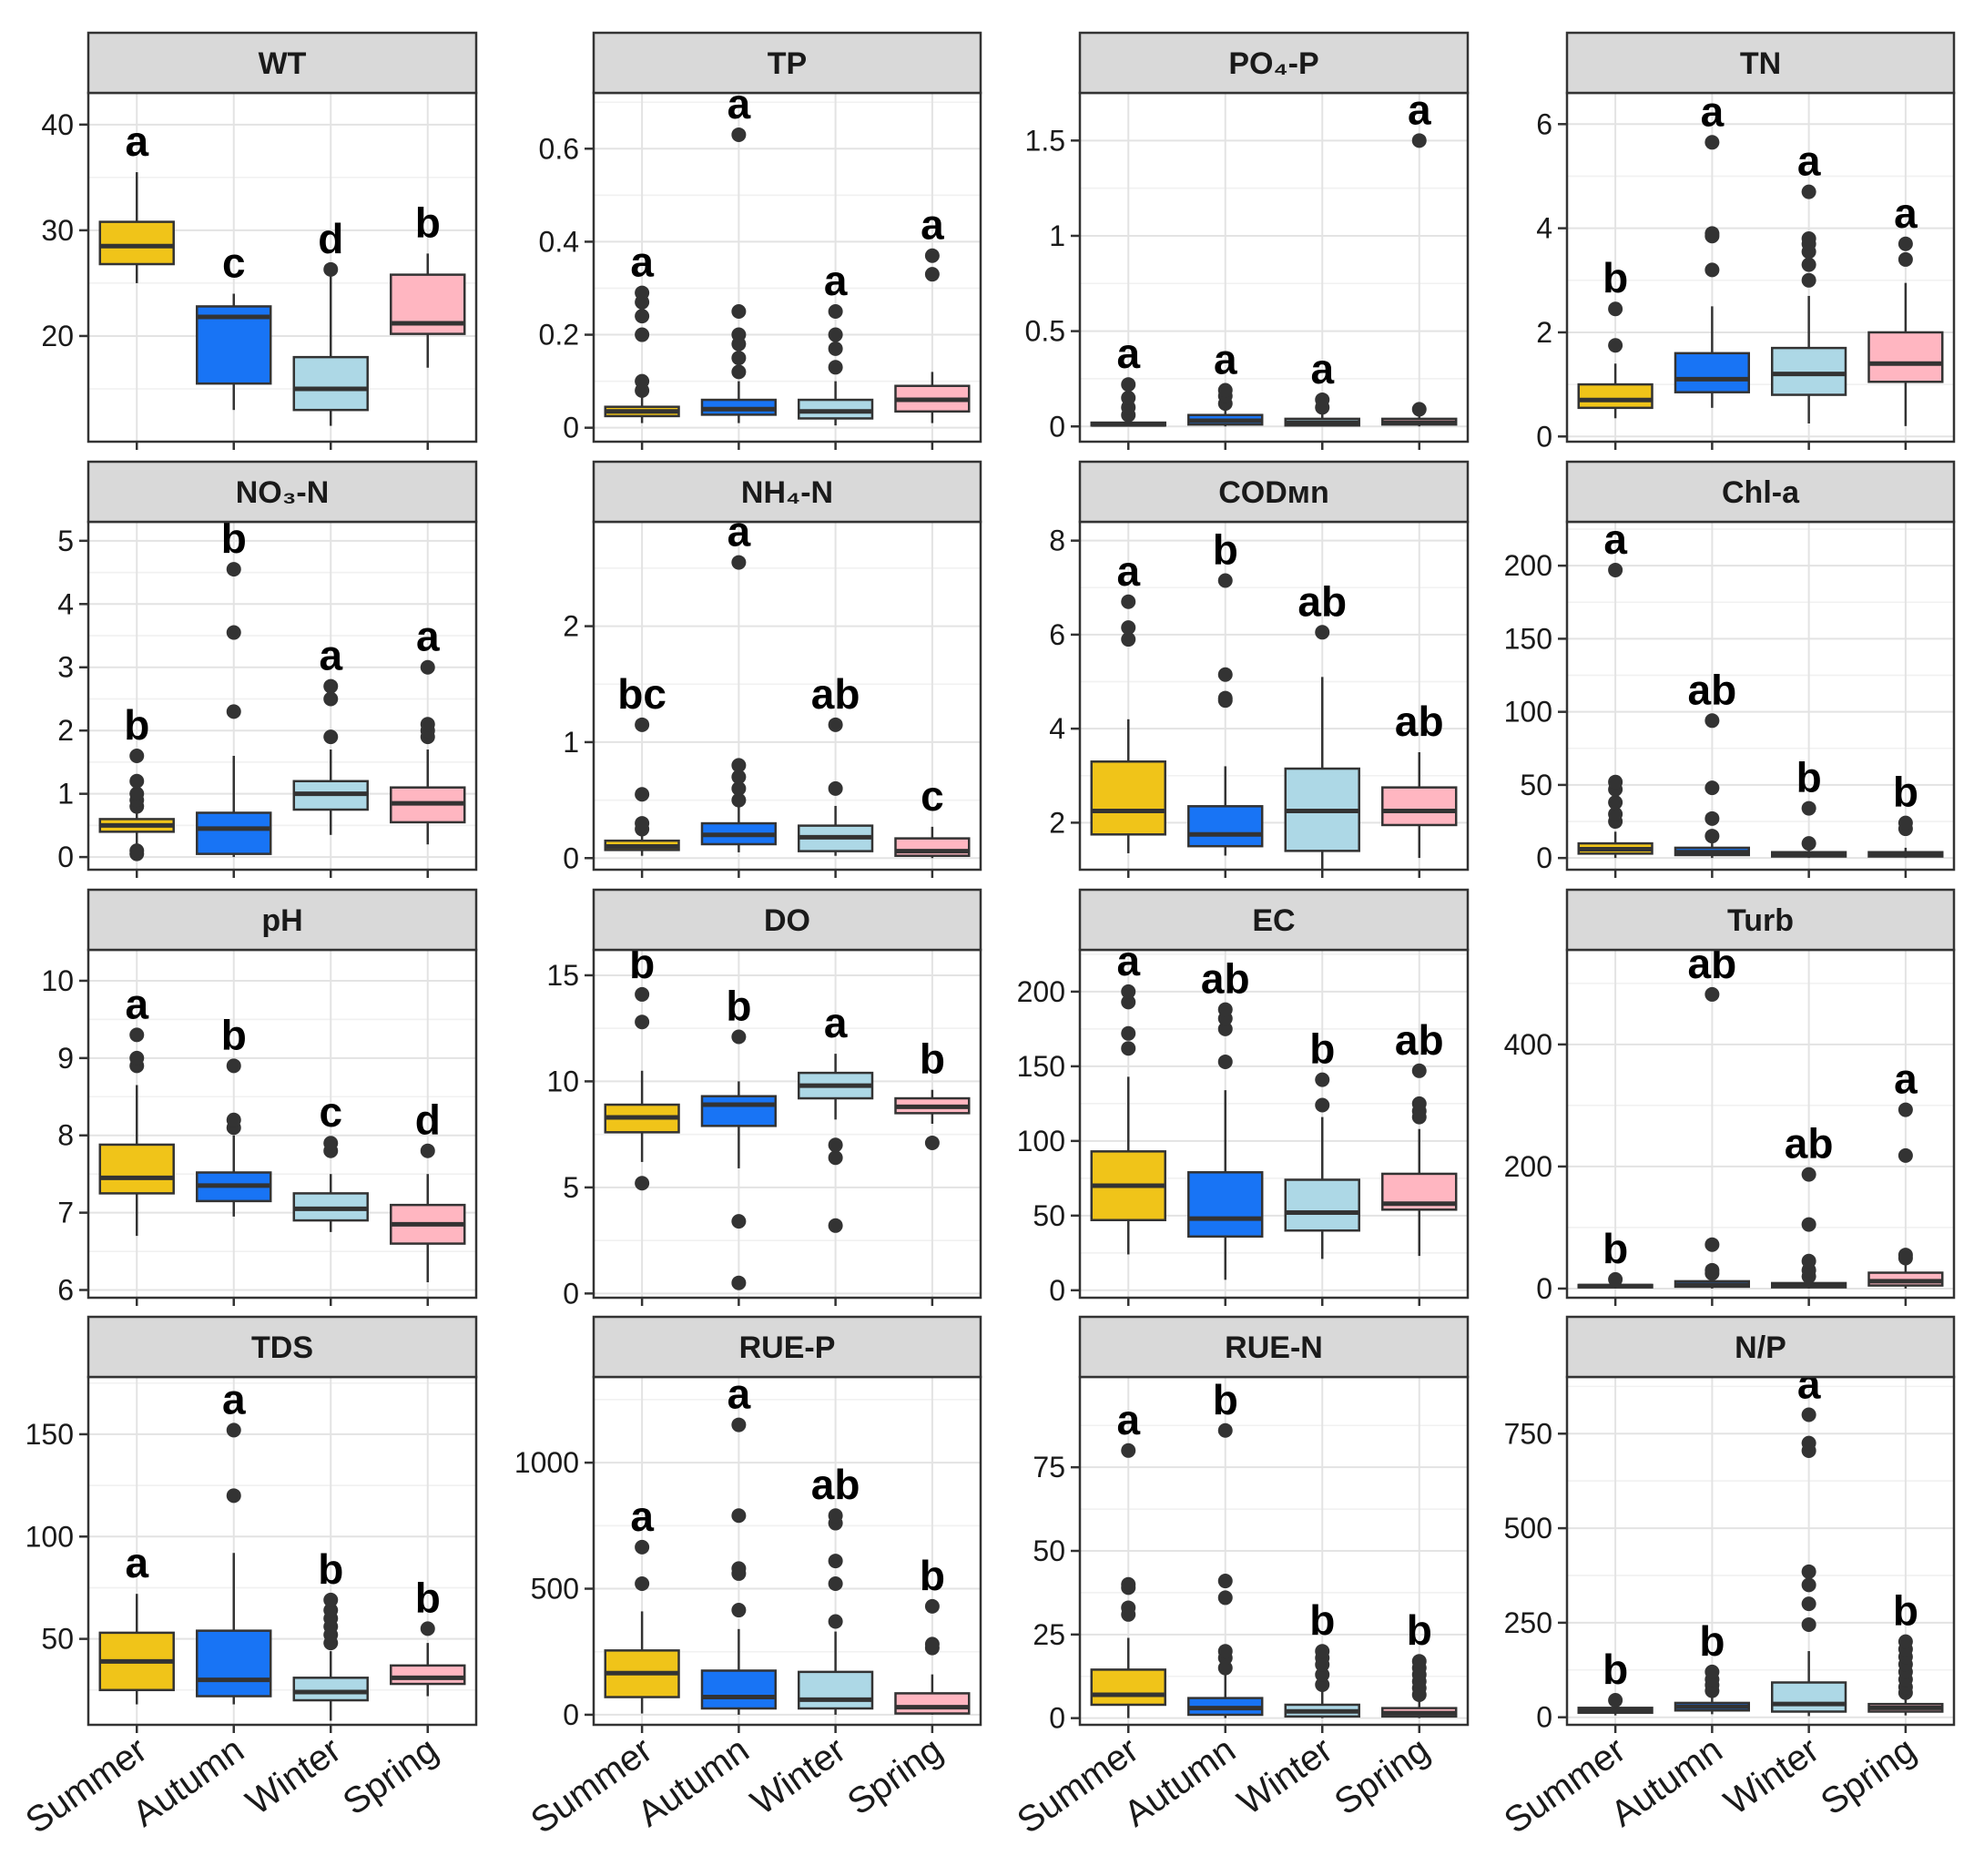 The width and height of the screenshot is (1974, 1876). I want to click on box-summer: a, so click(136, 1108).